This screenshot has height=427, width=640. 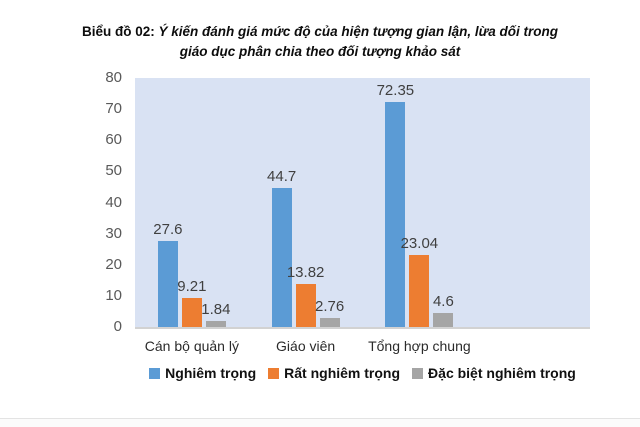 What do you see at coordinates (113, 295) in the screenshot?
I see `y-axis-tick-label: 10` at bounding box center [113, 295].